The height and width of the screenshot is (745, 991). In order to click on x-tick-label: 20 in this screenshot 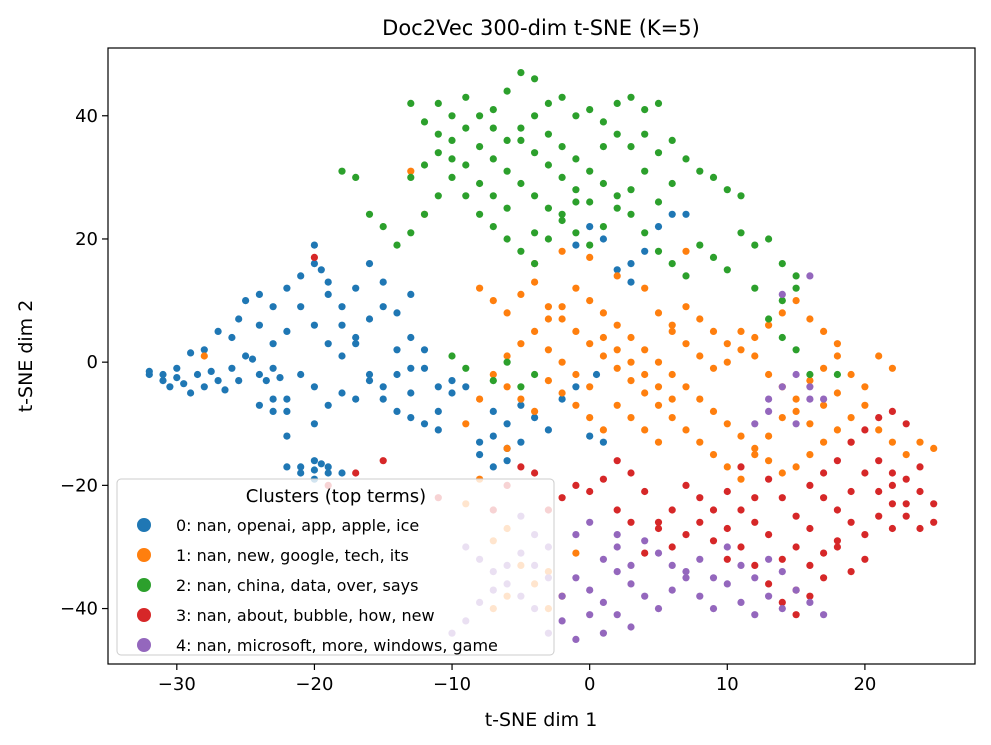, I will do `click(864, 684)`.